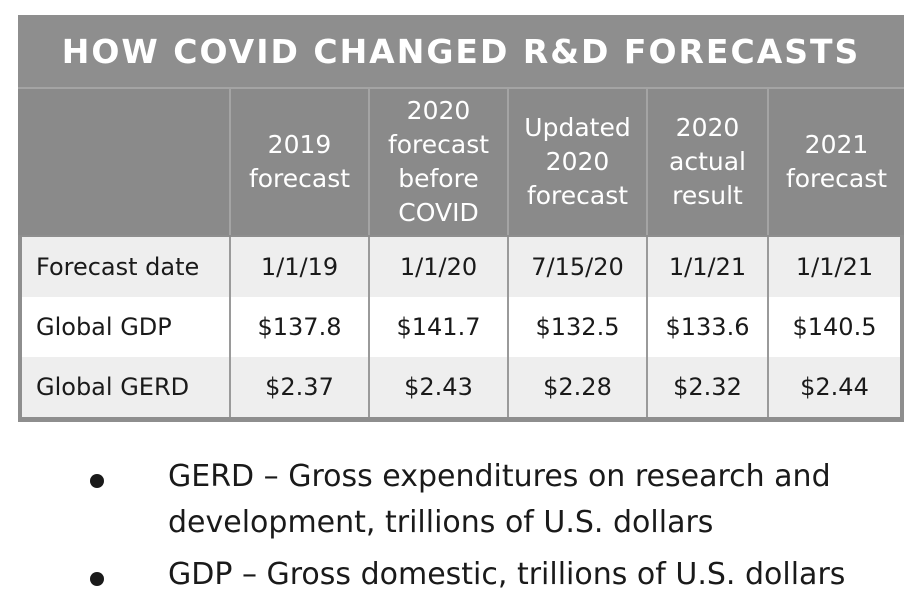 This screenshot has width=923, height=606. Describe the element at coordinates (126, 327) in the screenshot. I see `row-label: Global GDP` at that location.